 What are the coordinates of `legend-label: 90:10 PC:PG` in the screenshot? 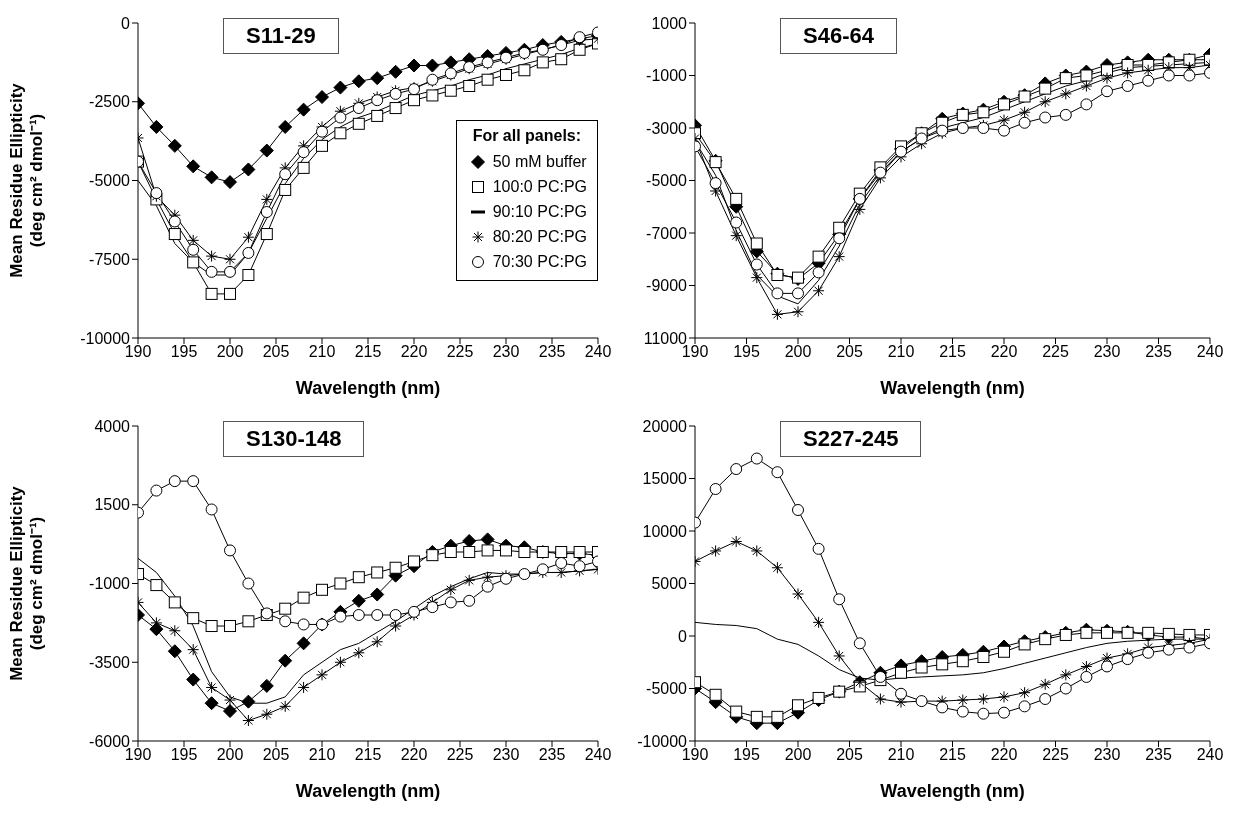 It's located at (539, 211).